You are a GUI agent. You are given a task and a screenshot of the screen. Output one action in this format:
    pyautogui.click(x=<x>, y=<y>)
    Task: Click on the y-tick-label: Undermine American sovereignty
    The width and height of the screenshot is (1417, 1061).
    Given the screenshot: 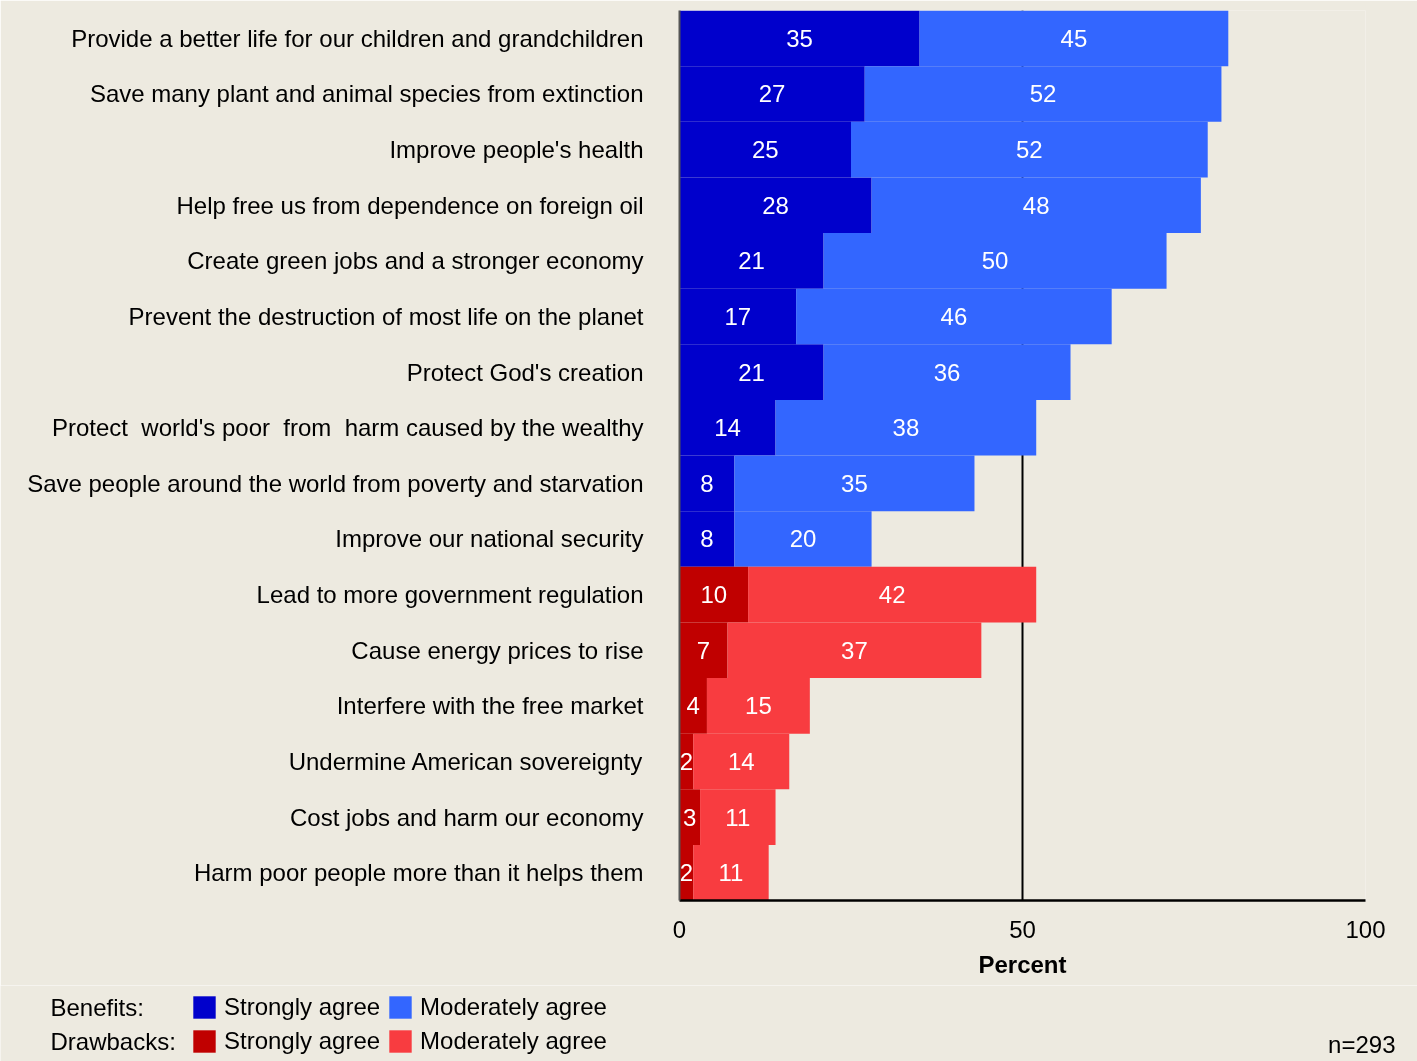 What is the action you would take?
    pyautogui.click(x=465, y=761)
    